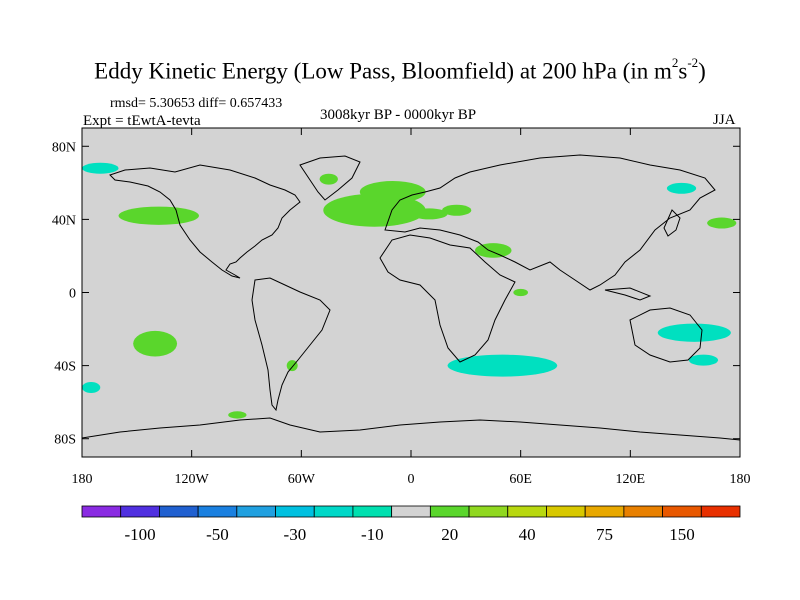 The height and width of the screenshot is (600, 800). I want to click on anomaly-europe-positive, so click(429, 214).